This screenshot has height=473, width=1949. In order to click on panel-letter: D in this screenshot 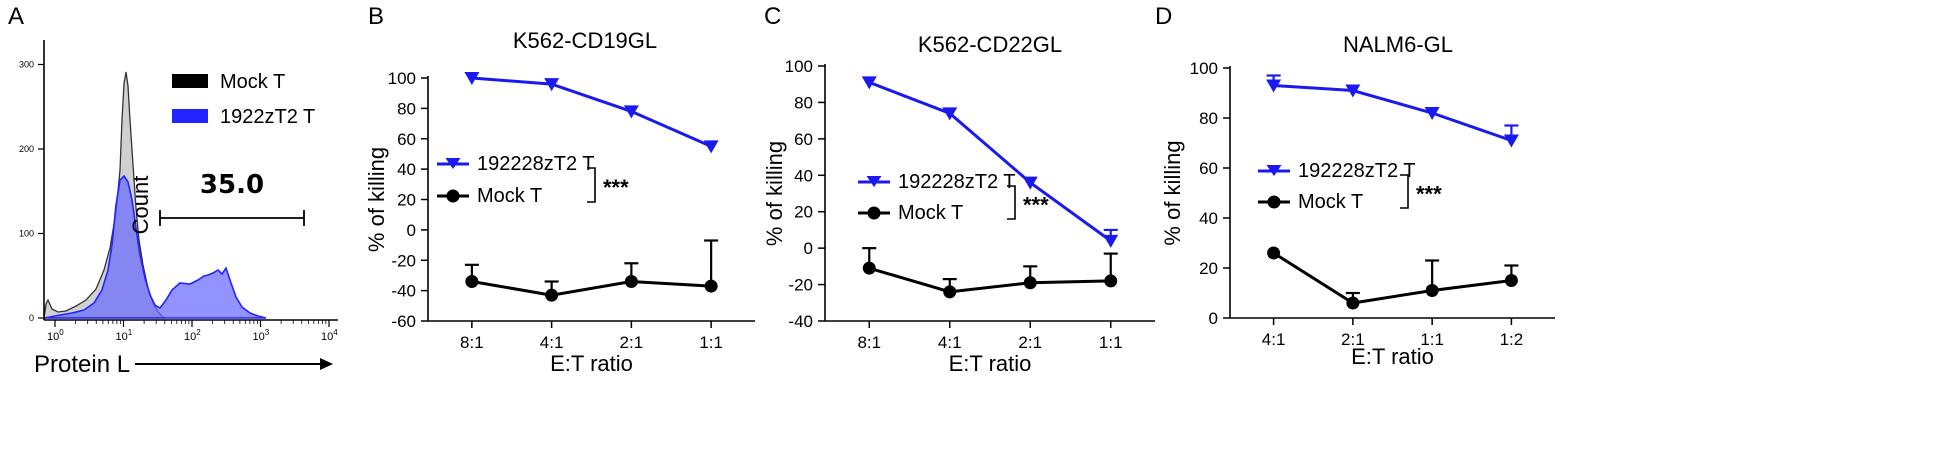, I will do `click(1163, 16)`.